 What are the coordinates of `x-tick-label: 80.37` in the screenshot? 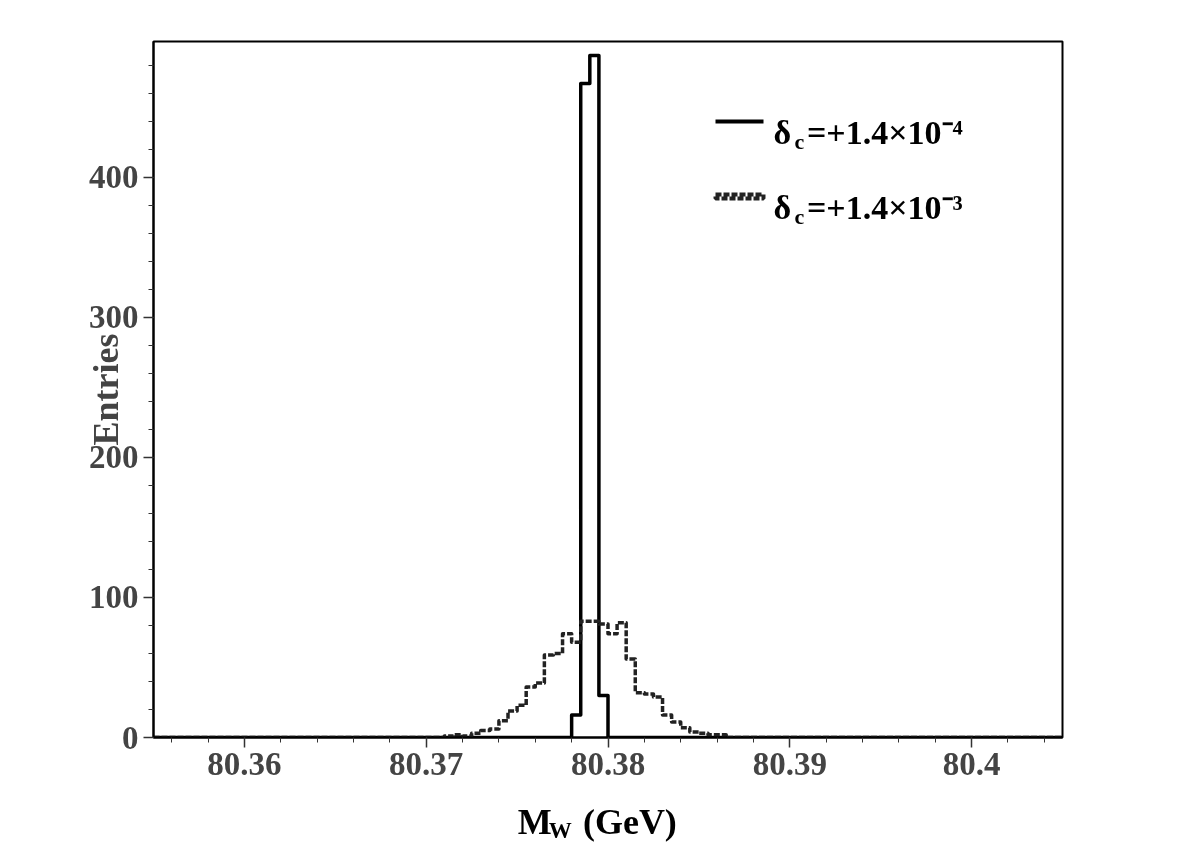 It's located at (426, 763).